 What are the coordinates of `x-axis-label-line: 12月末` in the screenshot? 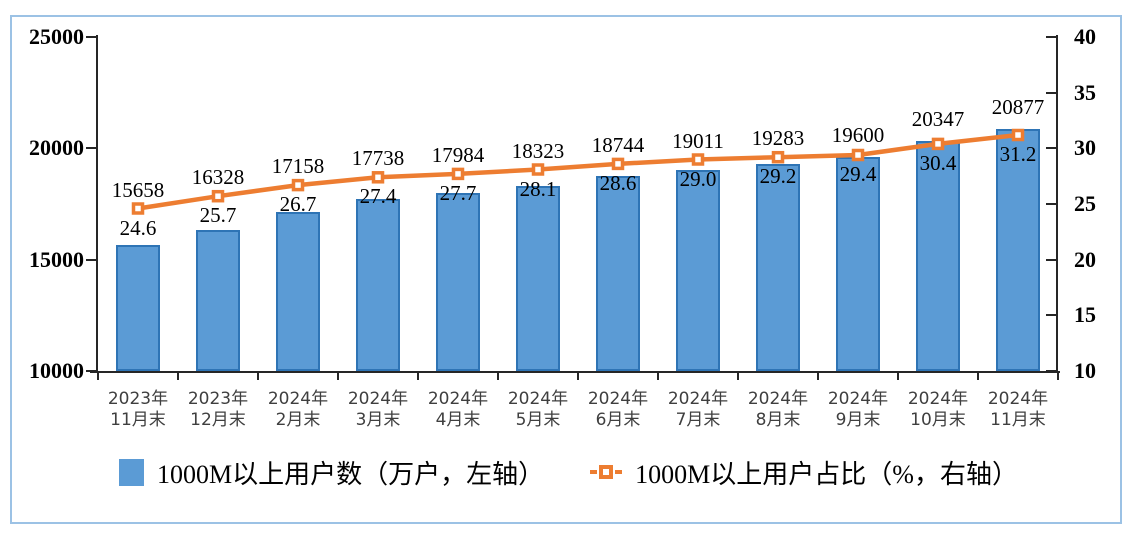 It's located at (218, 420).